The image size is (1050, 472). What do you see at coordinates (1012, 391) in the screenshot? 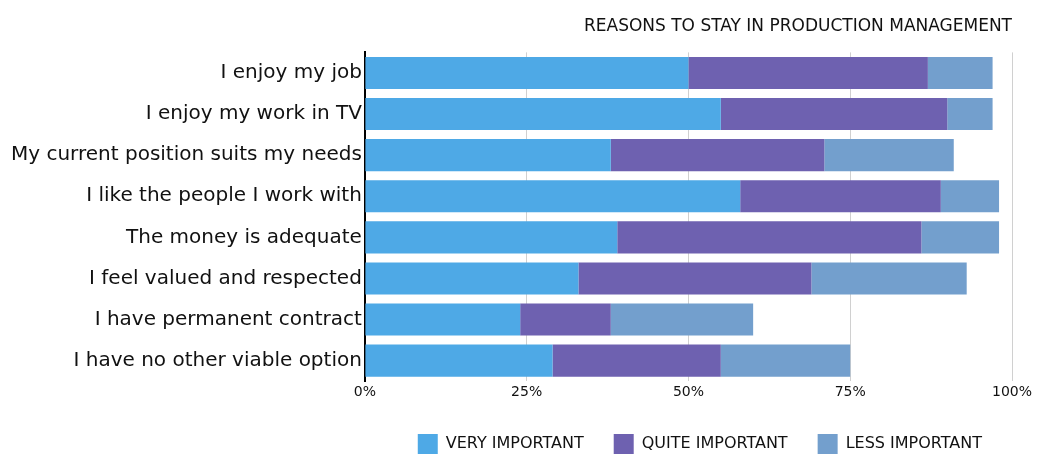
I see `x-tick-label: 100%` at bounding box center [1012, 391].